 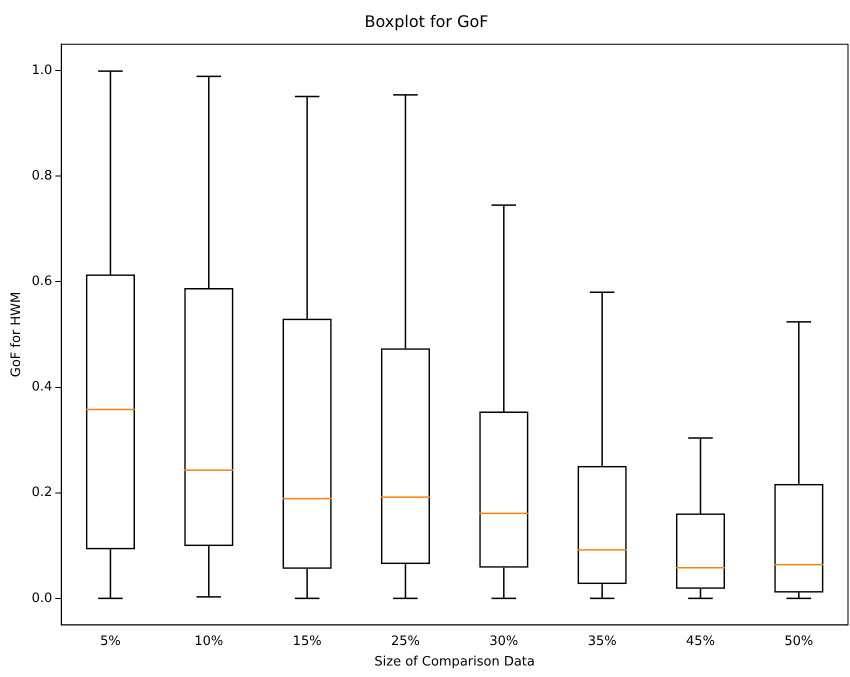 What do you see at coordinates (42, 387) in the screenshot?
I see `y-tick-label: 0.4` at bounding box center [42, 387].